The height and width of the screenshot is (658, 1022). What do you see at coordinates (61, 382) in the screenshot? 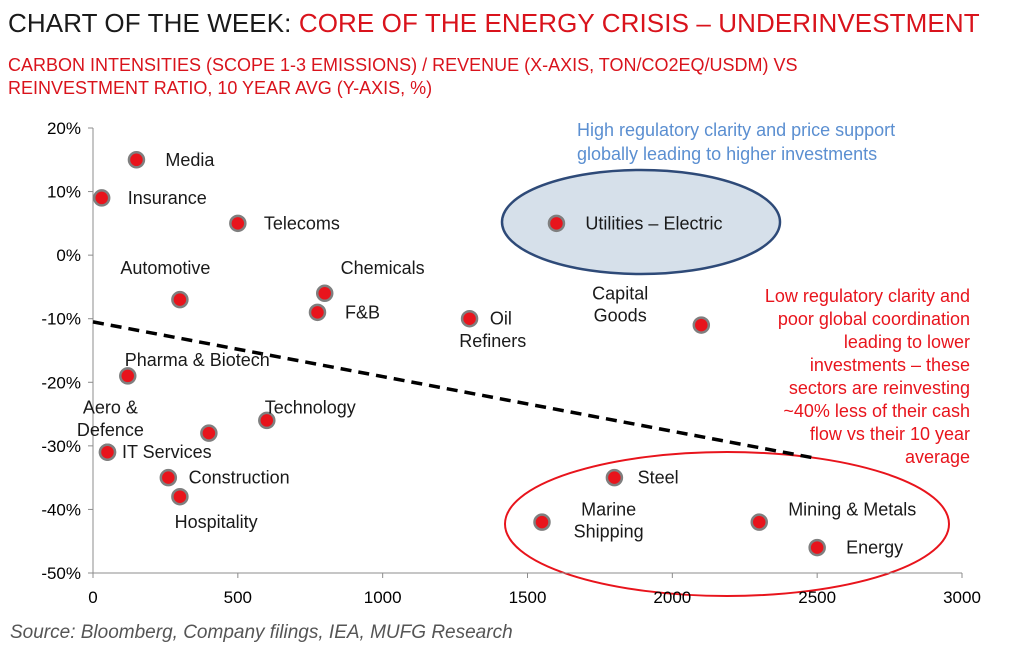
I see `y-tick-label: -20%` at bounding box center [61, 382].